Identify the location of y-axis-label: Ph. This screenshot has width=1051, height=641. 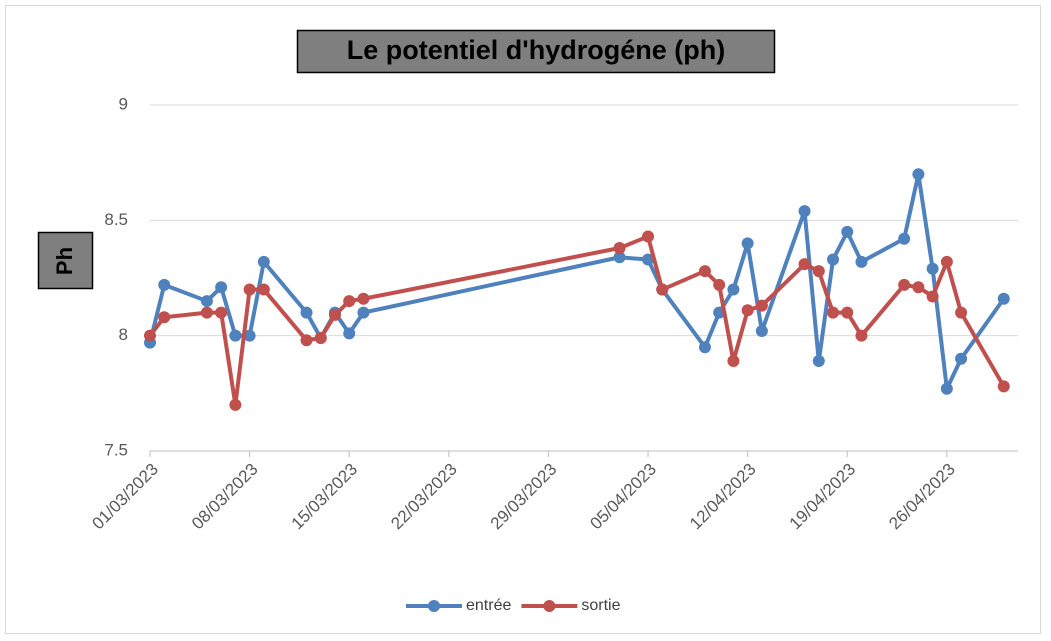
(64, 261).